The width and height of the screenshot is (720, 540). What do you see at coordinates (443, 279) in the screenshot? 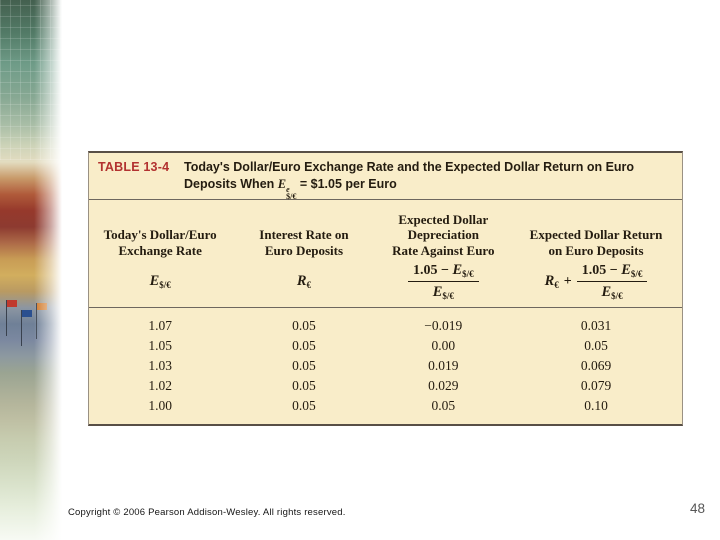
I see `formula-depreciation-rate: 1.05 − E$/€ E$/€` at bounding box center [443, 279].